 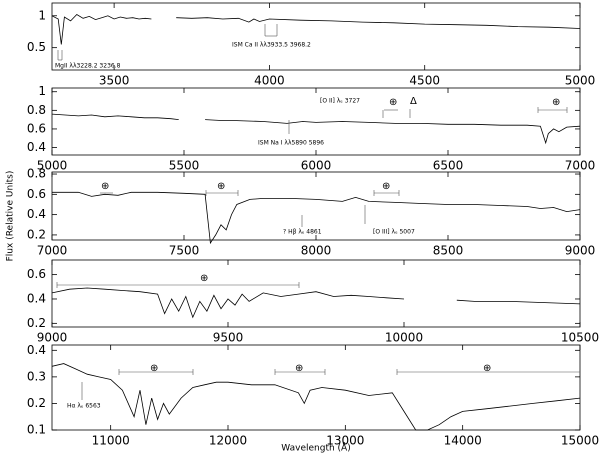 I want to click on y-tick-label: 0.3, so click(x=36, y=376).